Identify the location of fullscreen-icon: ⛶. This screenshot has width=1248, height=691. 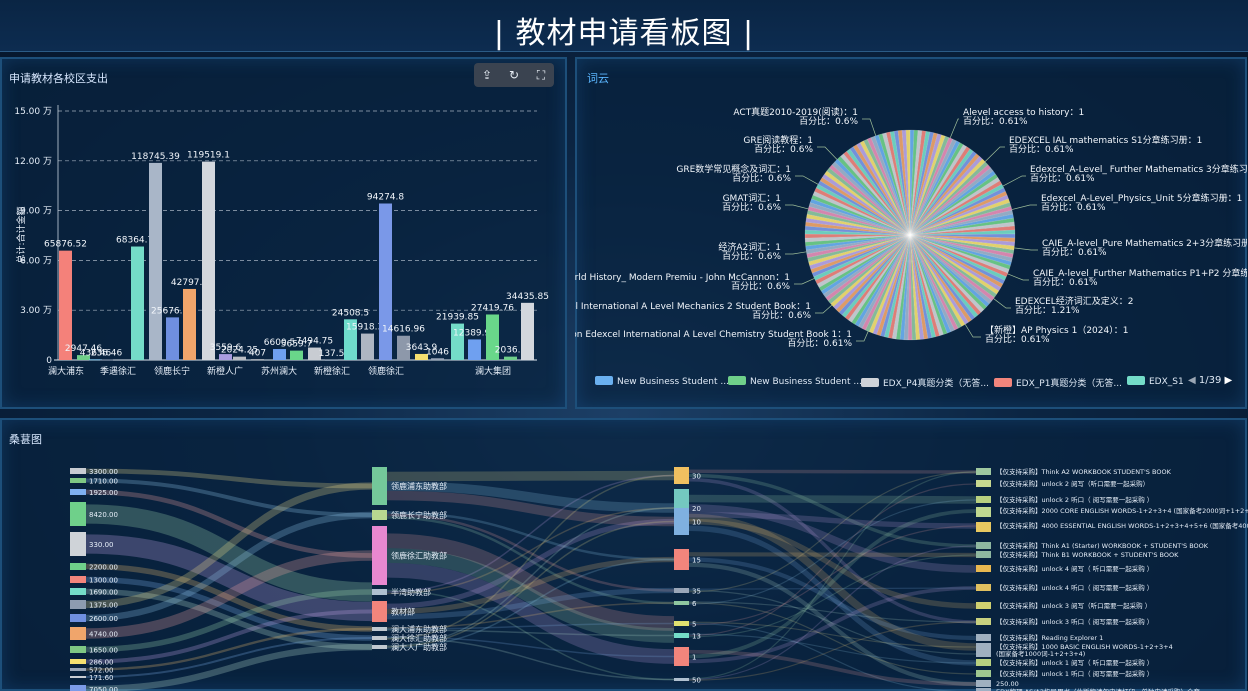
(541, 75).